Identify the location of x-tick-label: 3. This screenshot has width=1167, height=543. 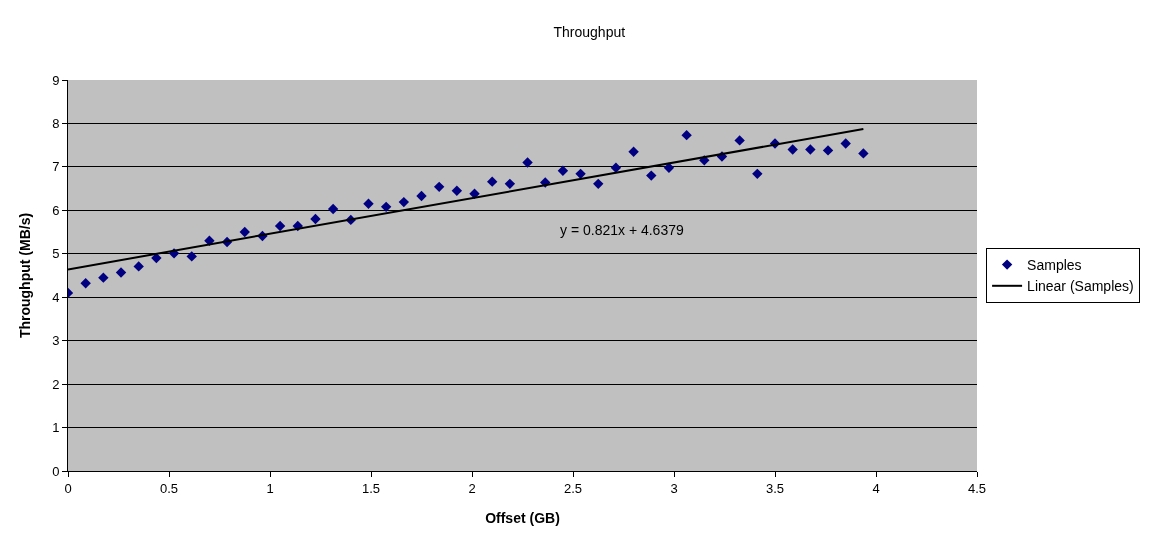
(674, 488).